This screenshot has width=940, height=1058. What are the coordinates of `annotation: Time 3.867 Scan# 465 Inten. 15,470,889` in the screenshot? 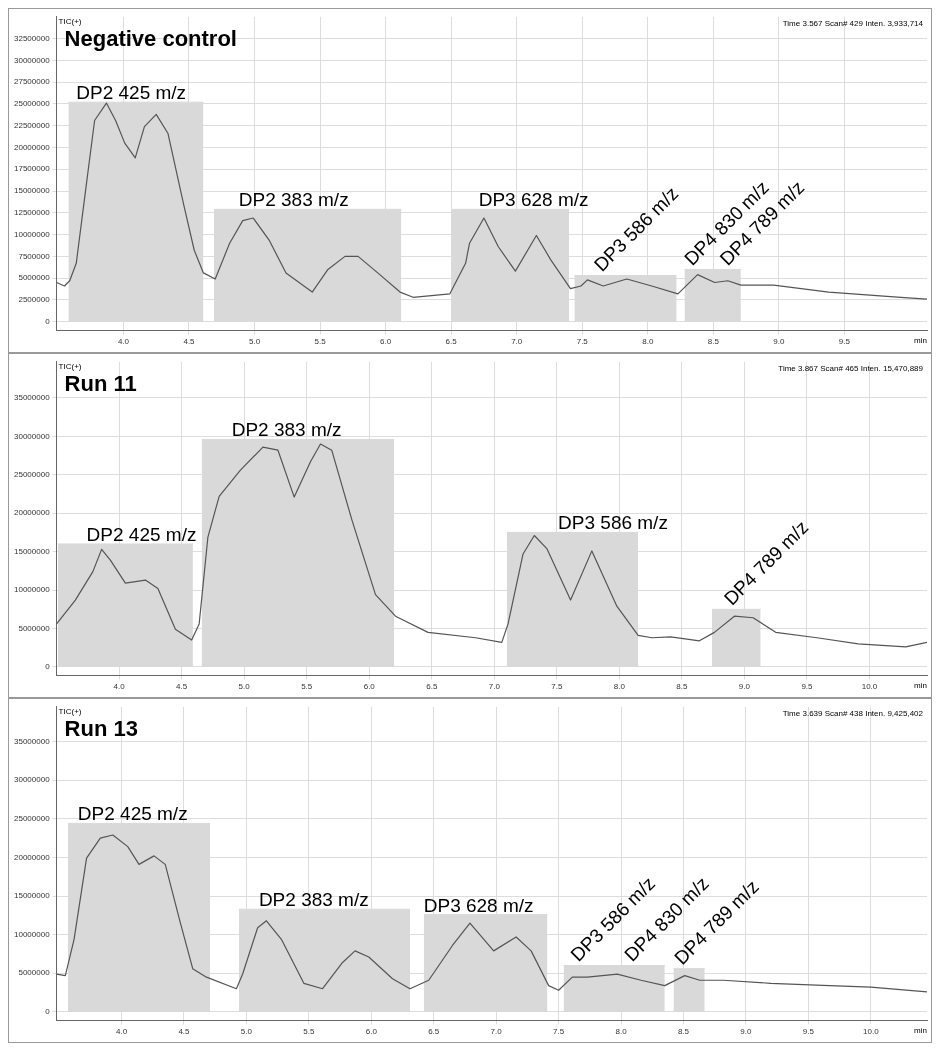 It's located at (851, 368).